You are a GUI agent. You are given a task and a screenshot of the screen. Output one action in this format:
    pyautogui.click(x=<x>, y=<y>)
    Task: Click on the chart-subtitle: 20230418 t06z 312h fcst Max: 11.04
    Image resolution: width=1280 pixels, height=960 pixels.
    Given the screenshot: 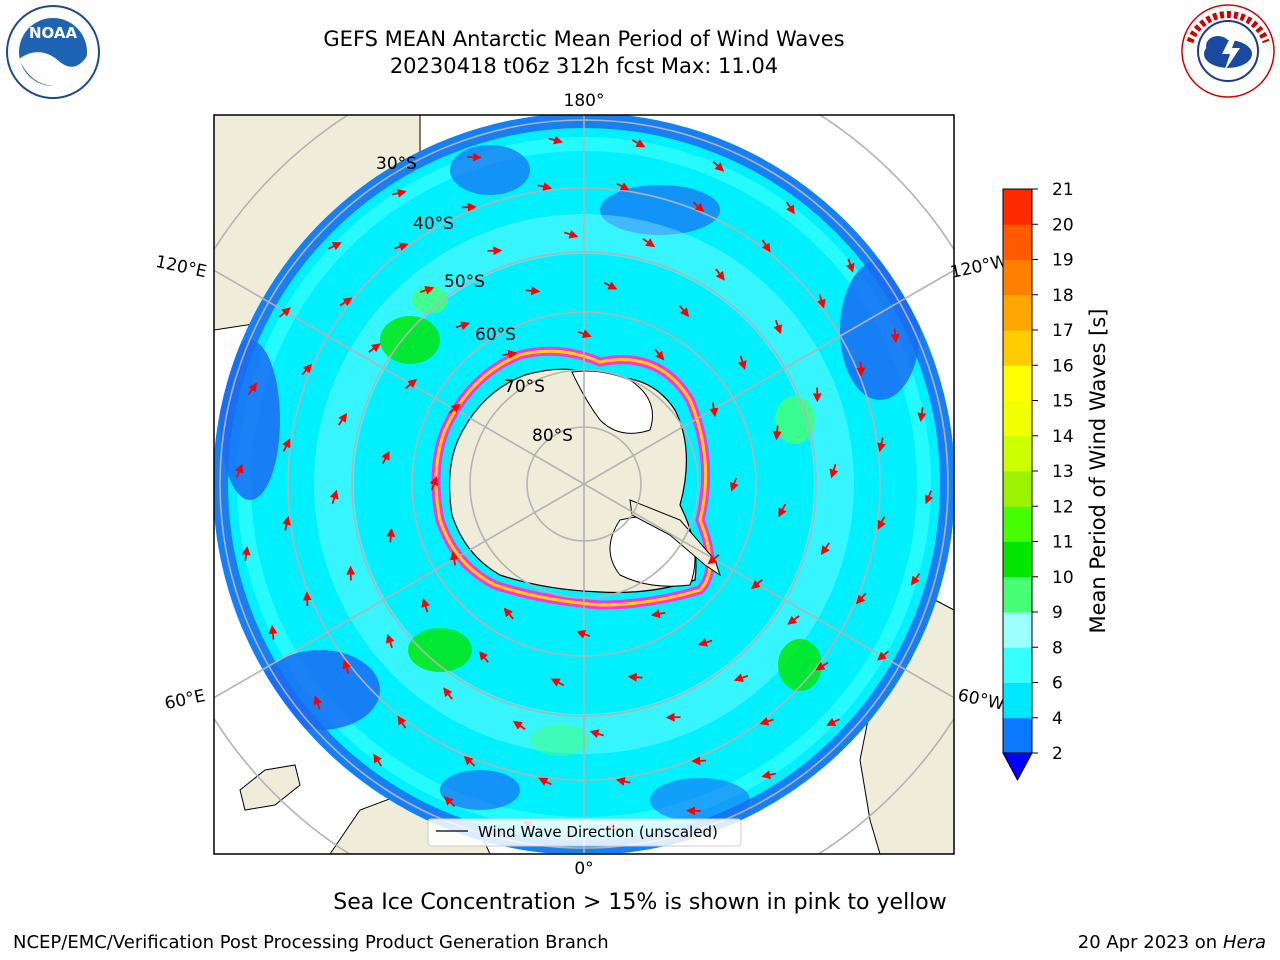 What is the action you would take?
    pyautogui.click(x=584, y=66)
    